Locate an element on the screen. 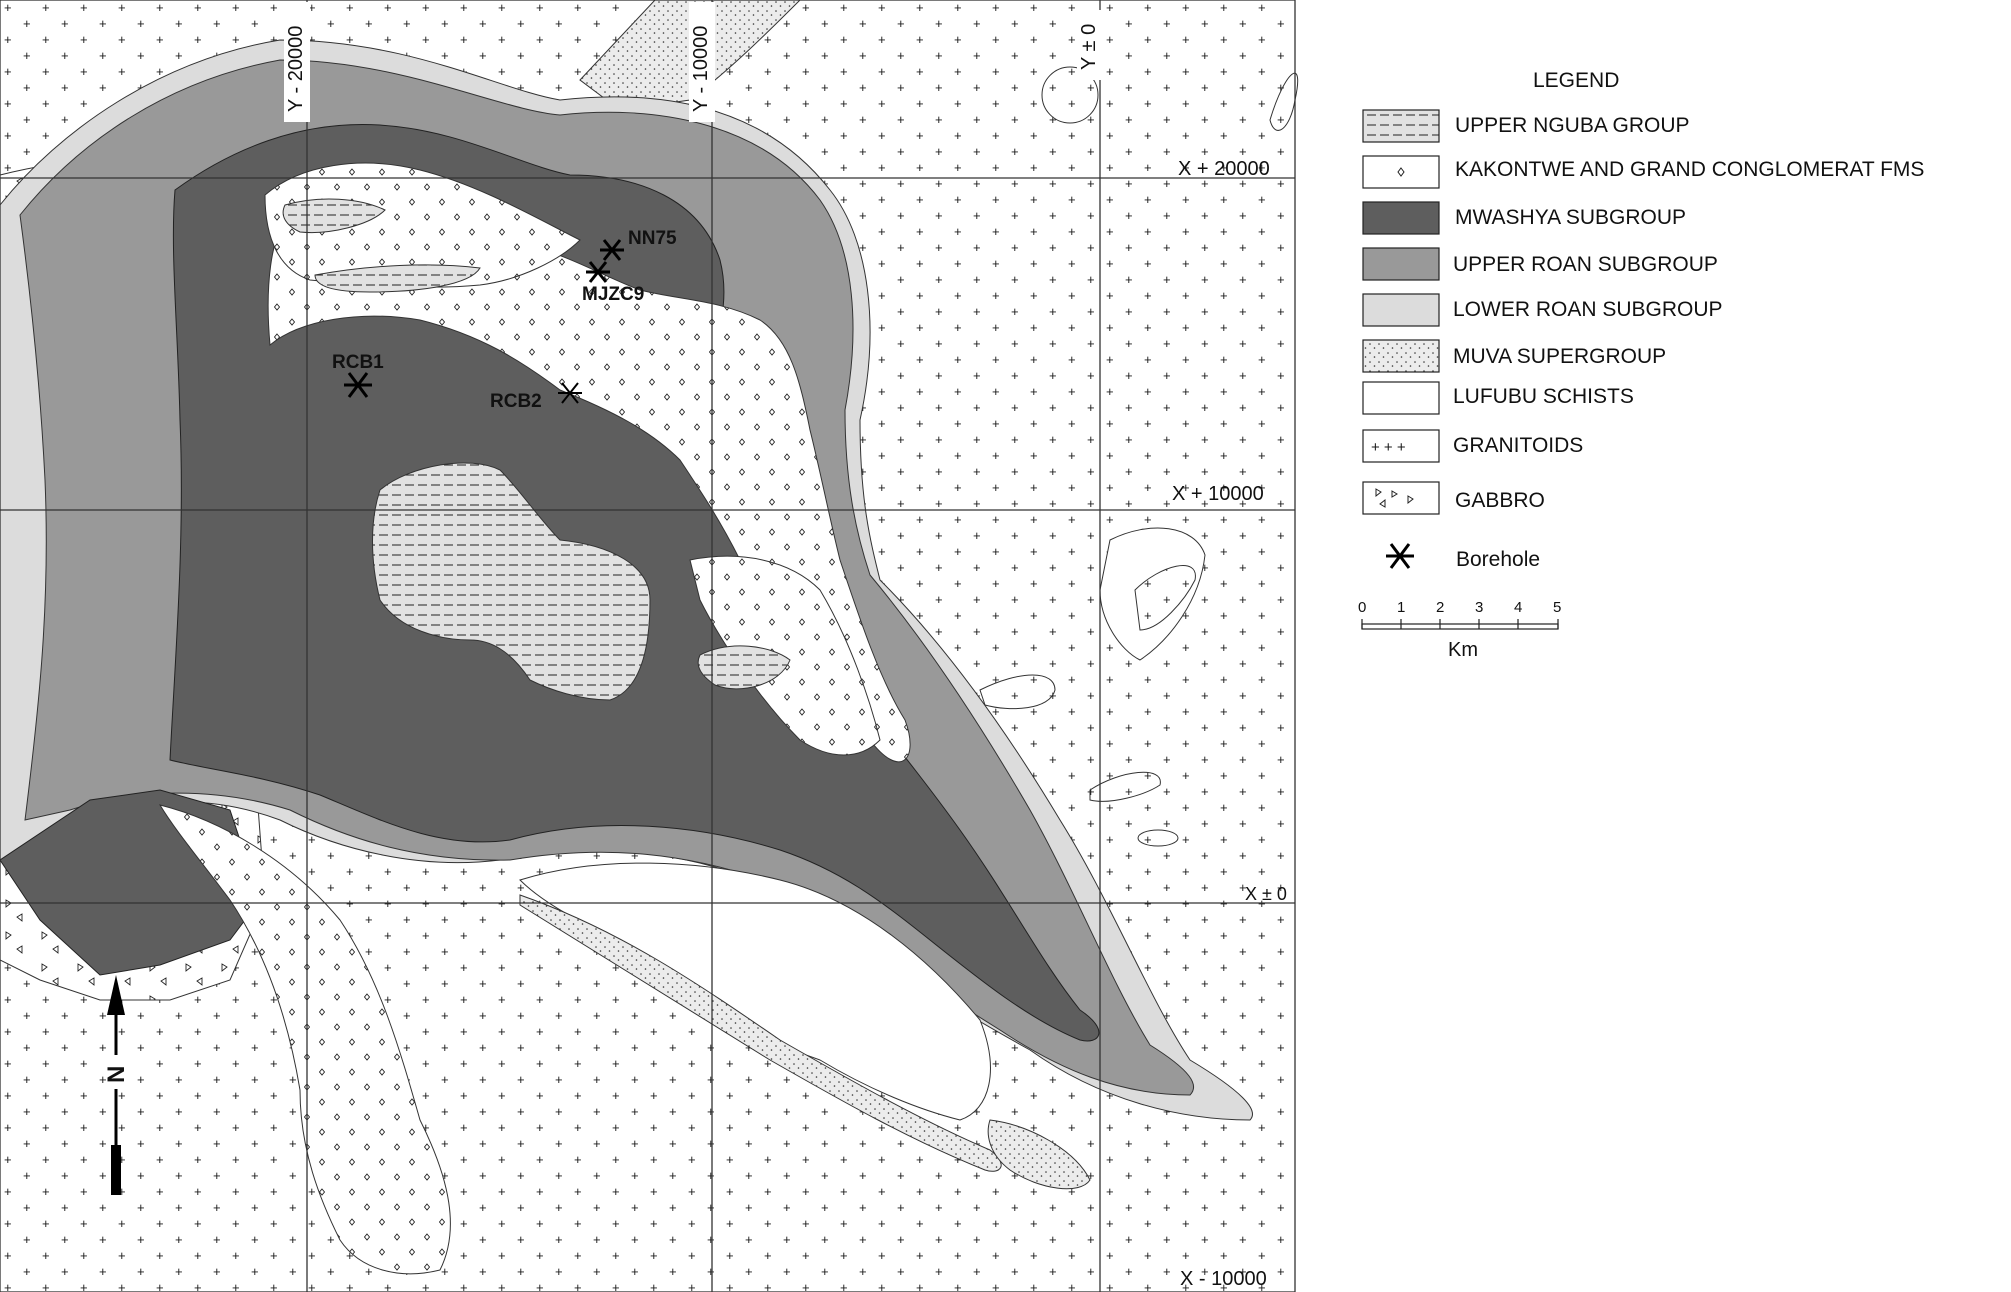  legend-item-borehole: Borehole is located at coordinates (1463, 557).